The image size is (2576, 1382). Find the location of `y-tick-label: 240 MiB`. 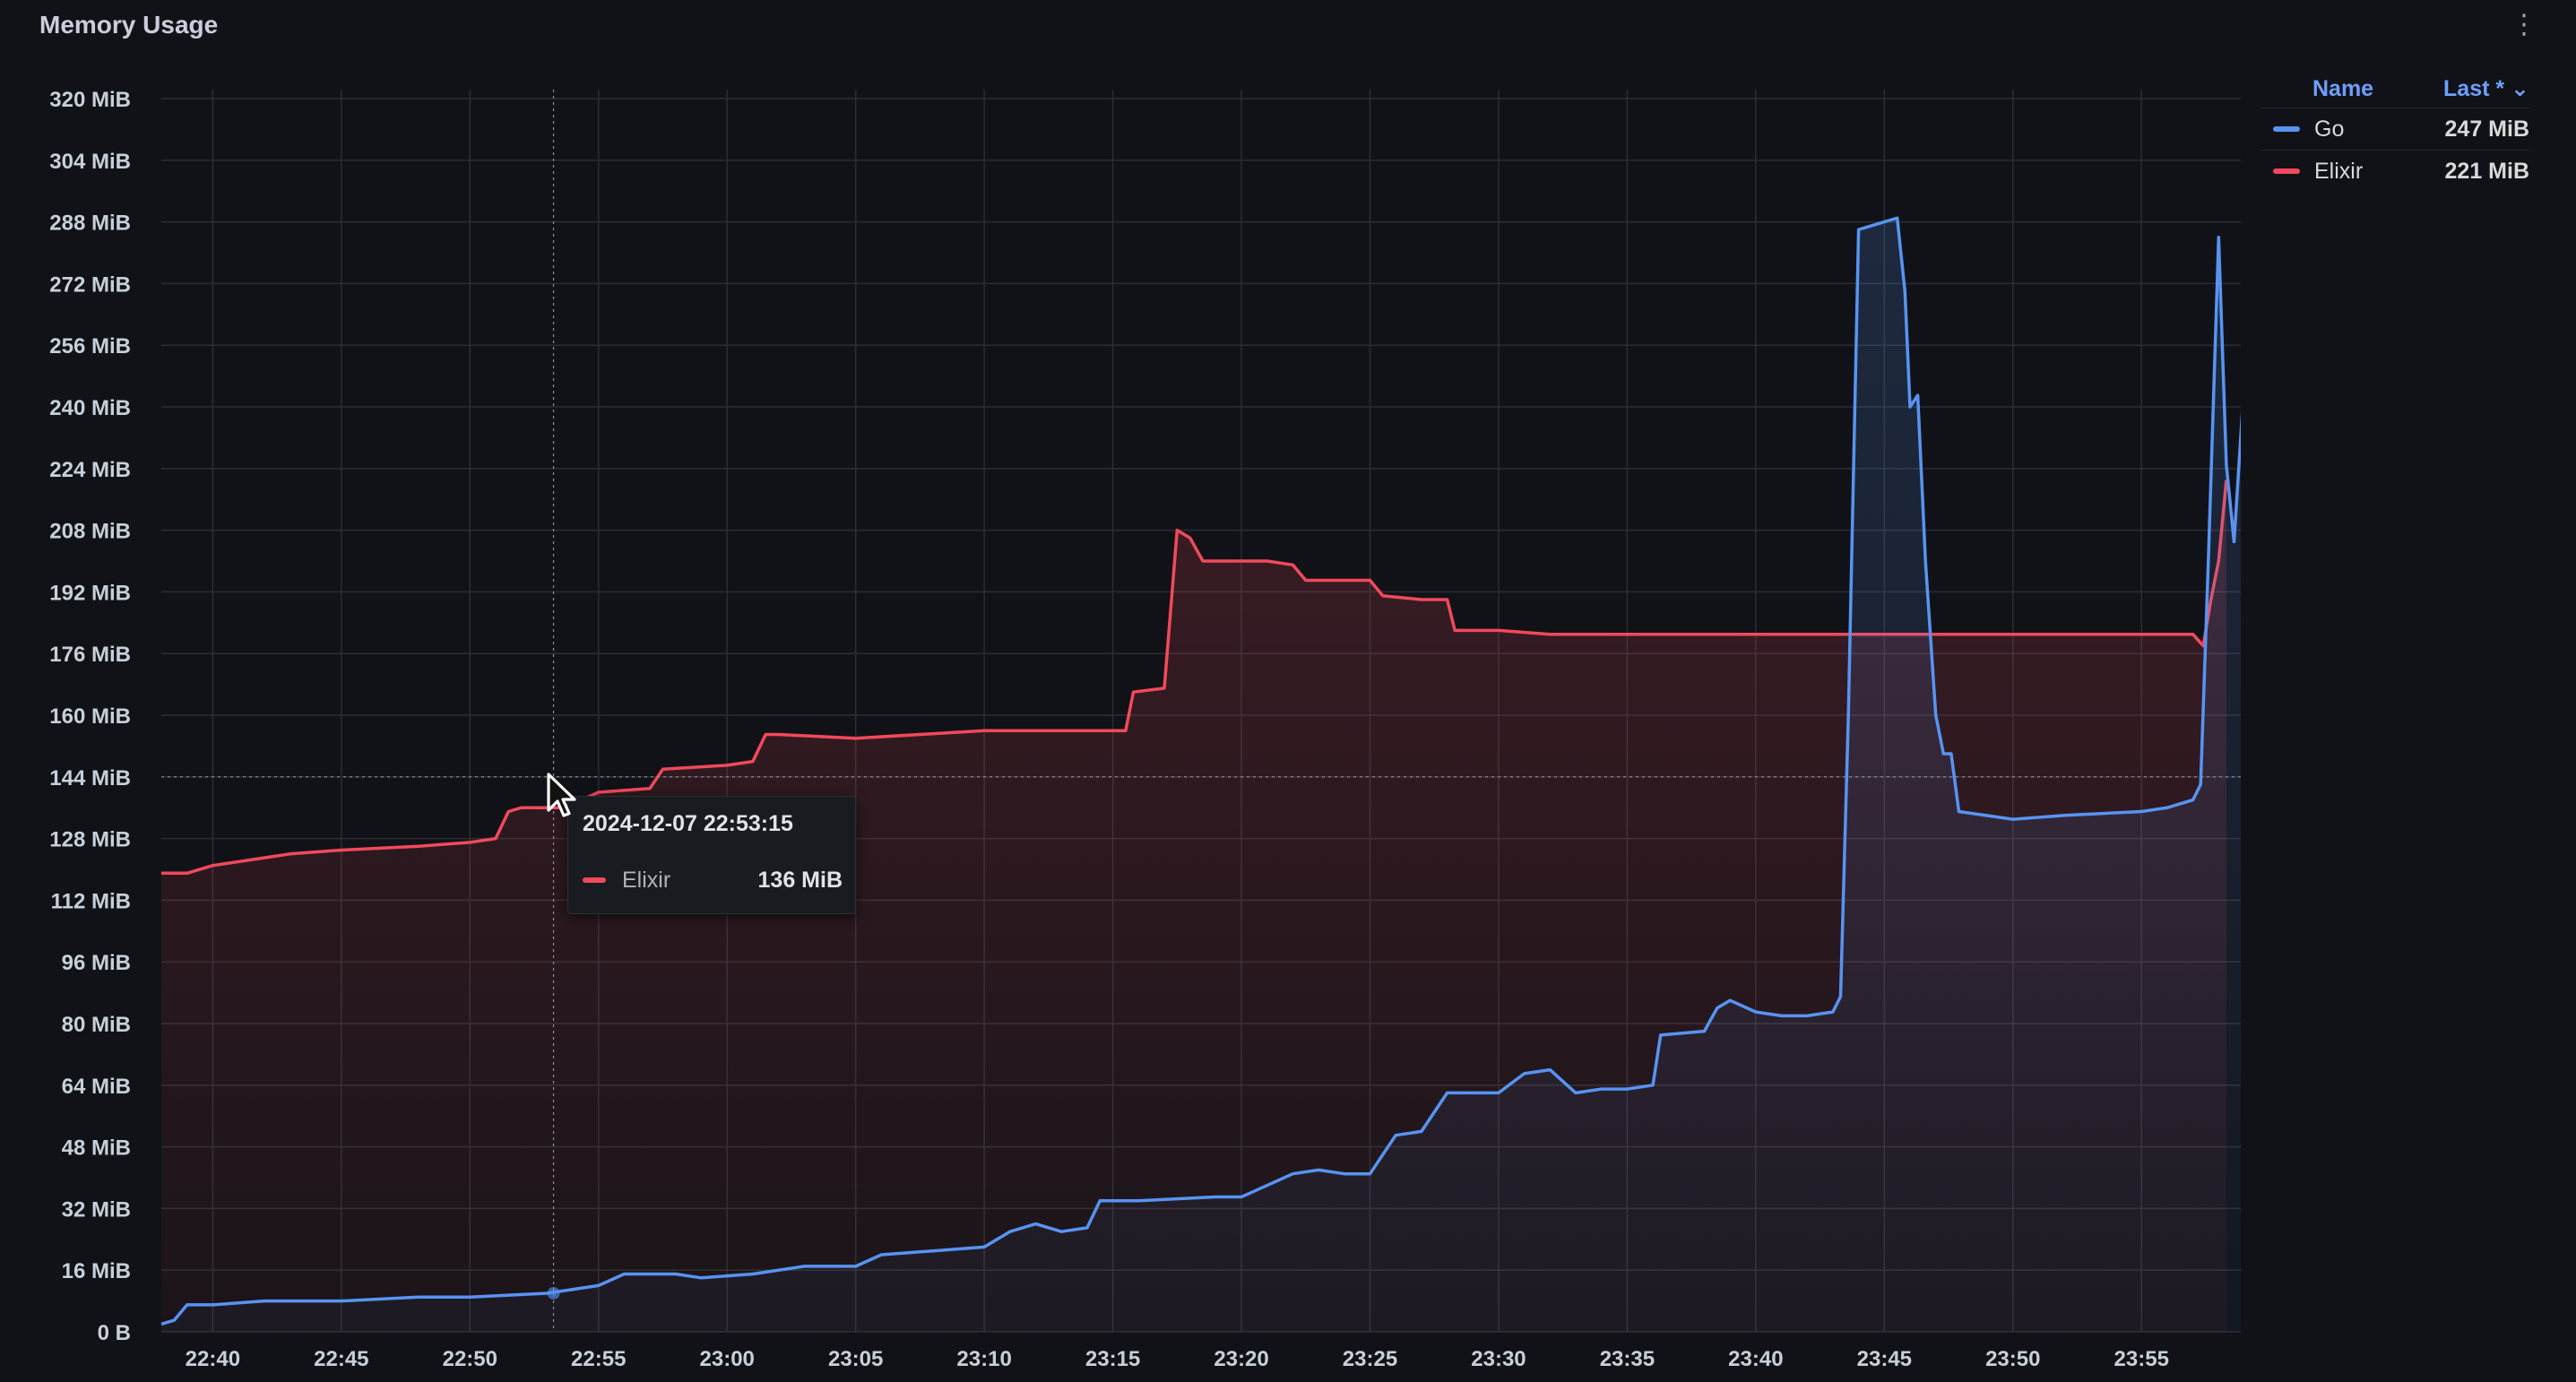

y-tick-label: 240 MiB is located at coordinates (90, 408).